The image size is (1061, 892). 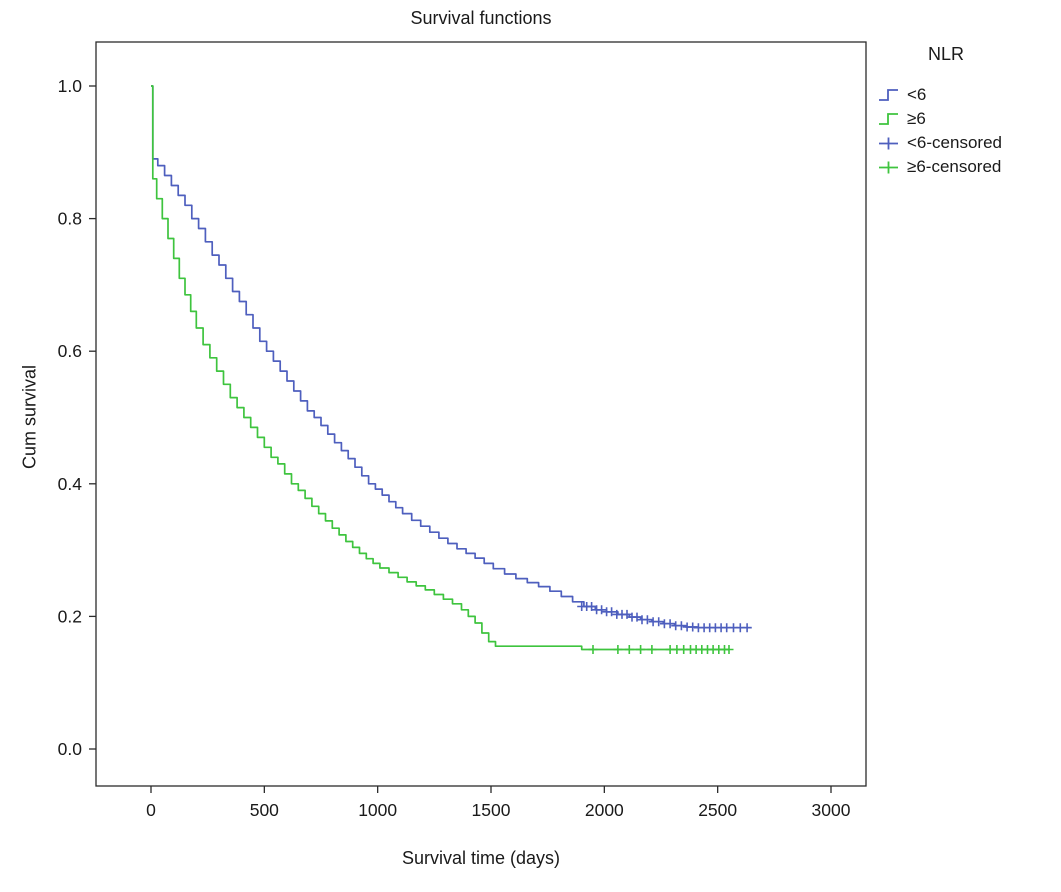 I want to click on y-tick-label: 1.0, so click(x=70, y=86).